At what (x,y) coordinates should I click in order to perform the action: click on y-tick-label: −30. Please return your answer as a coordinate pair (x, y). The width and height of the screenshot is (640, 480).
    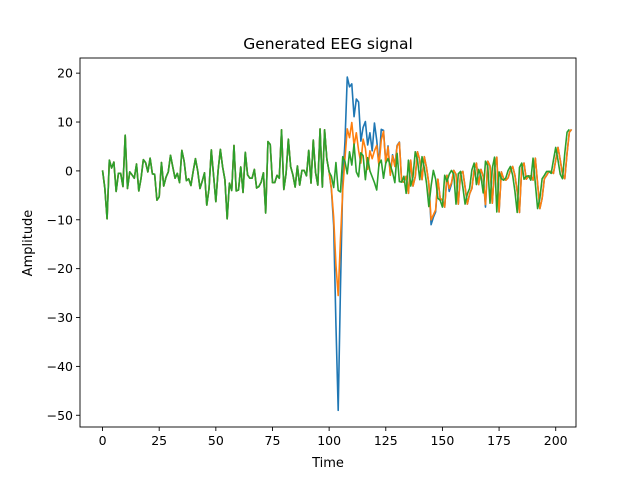
    Looking at the image, I should click on (60, 317).